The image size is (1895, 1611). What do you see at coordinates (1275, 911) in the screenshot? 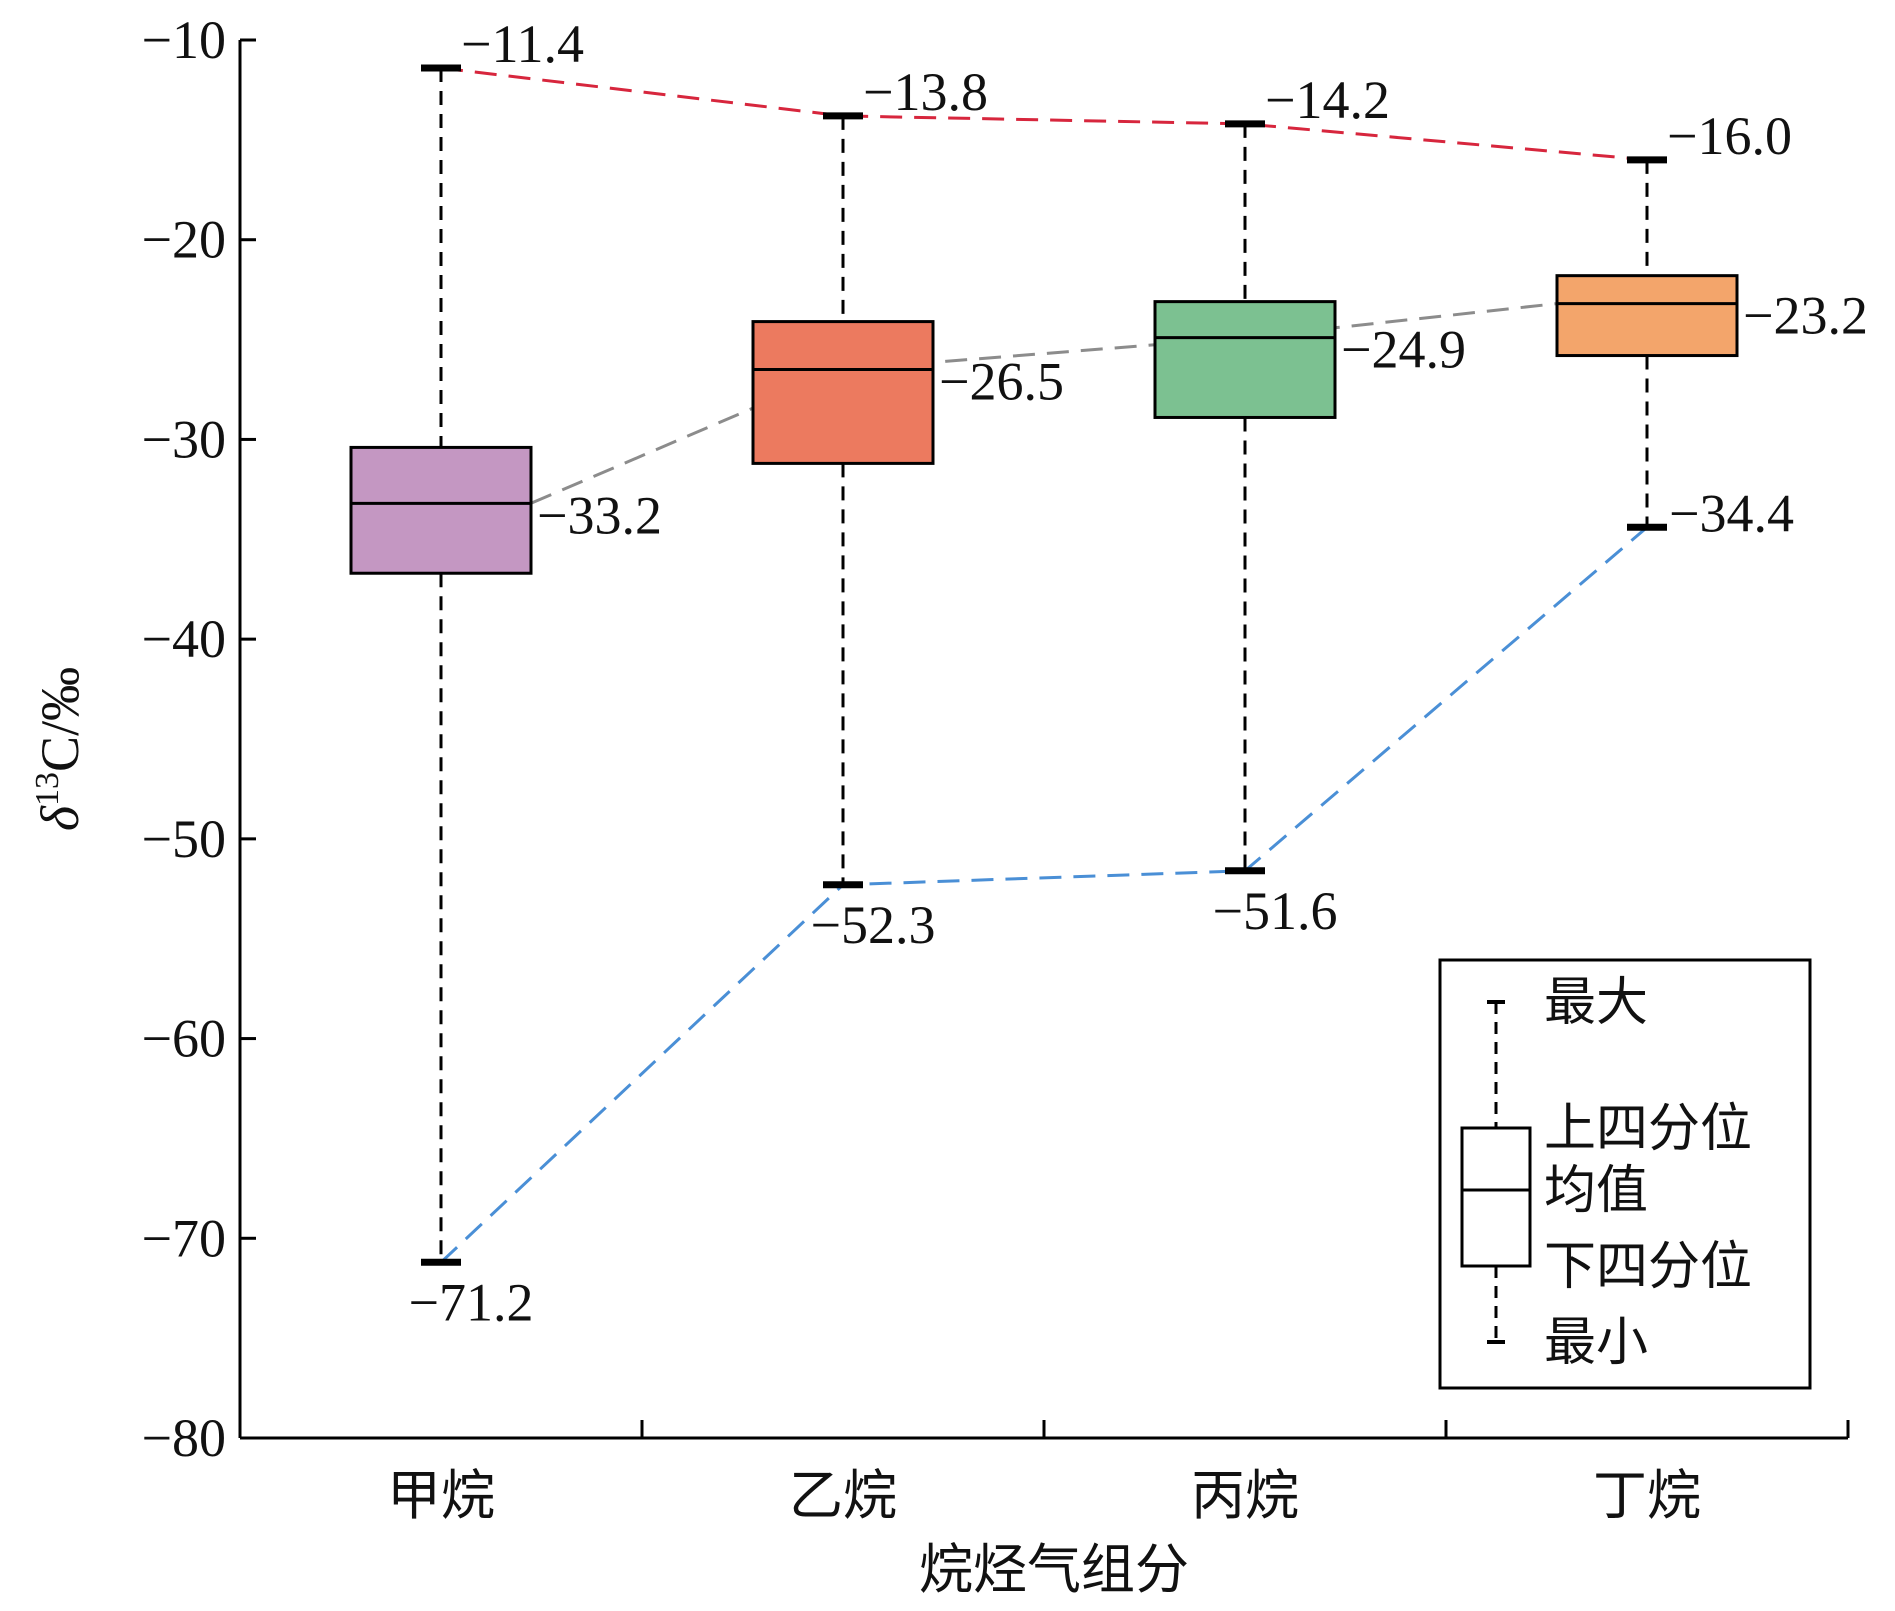
I see `min-value-label: −51.6` at bounding box center [1275, 911].